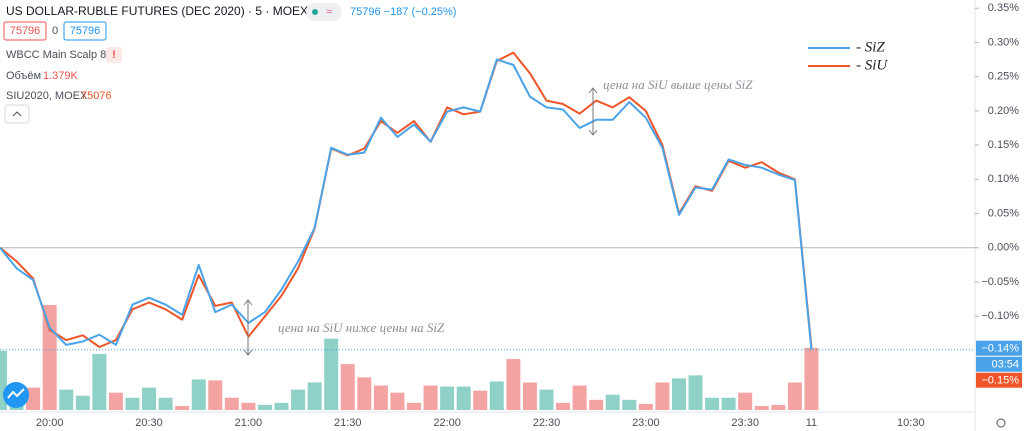  I want to click on x-tick-label: 22:00, so click(447, 423).